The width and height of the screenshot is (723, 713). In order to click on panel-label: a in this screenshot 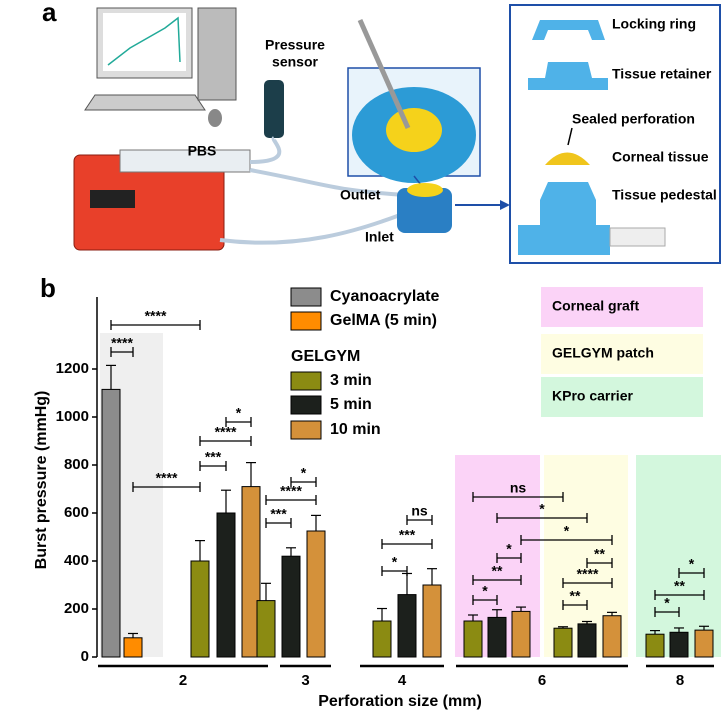, I will do `click(49, 13)`.